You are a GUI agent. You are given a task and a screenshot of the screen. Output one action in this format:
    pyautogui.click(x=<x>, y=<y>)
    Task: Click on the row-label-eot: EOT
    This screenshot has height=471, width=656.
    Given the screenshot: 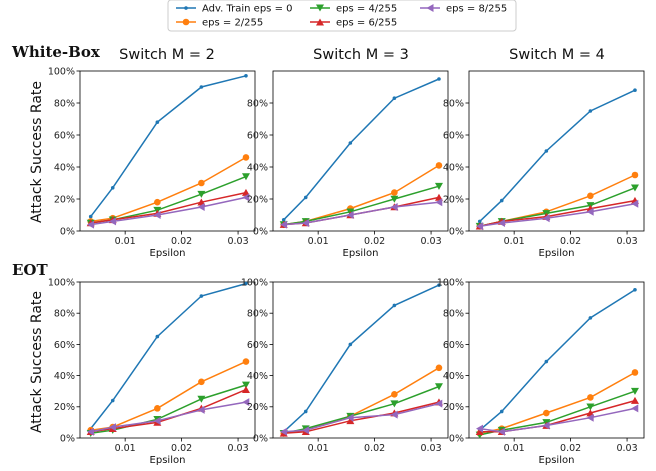 What is the action you would take?
    pyautogui.click(x=30, y=270)
    